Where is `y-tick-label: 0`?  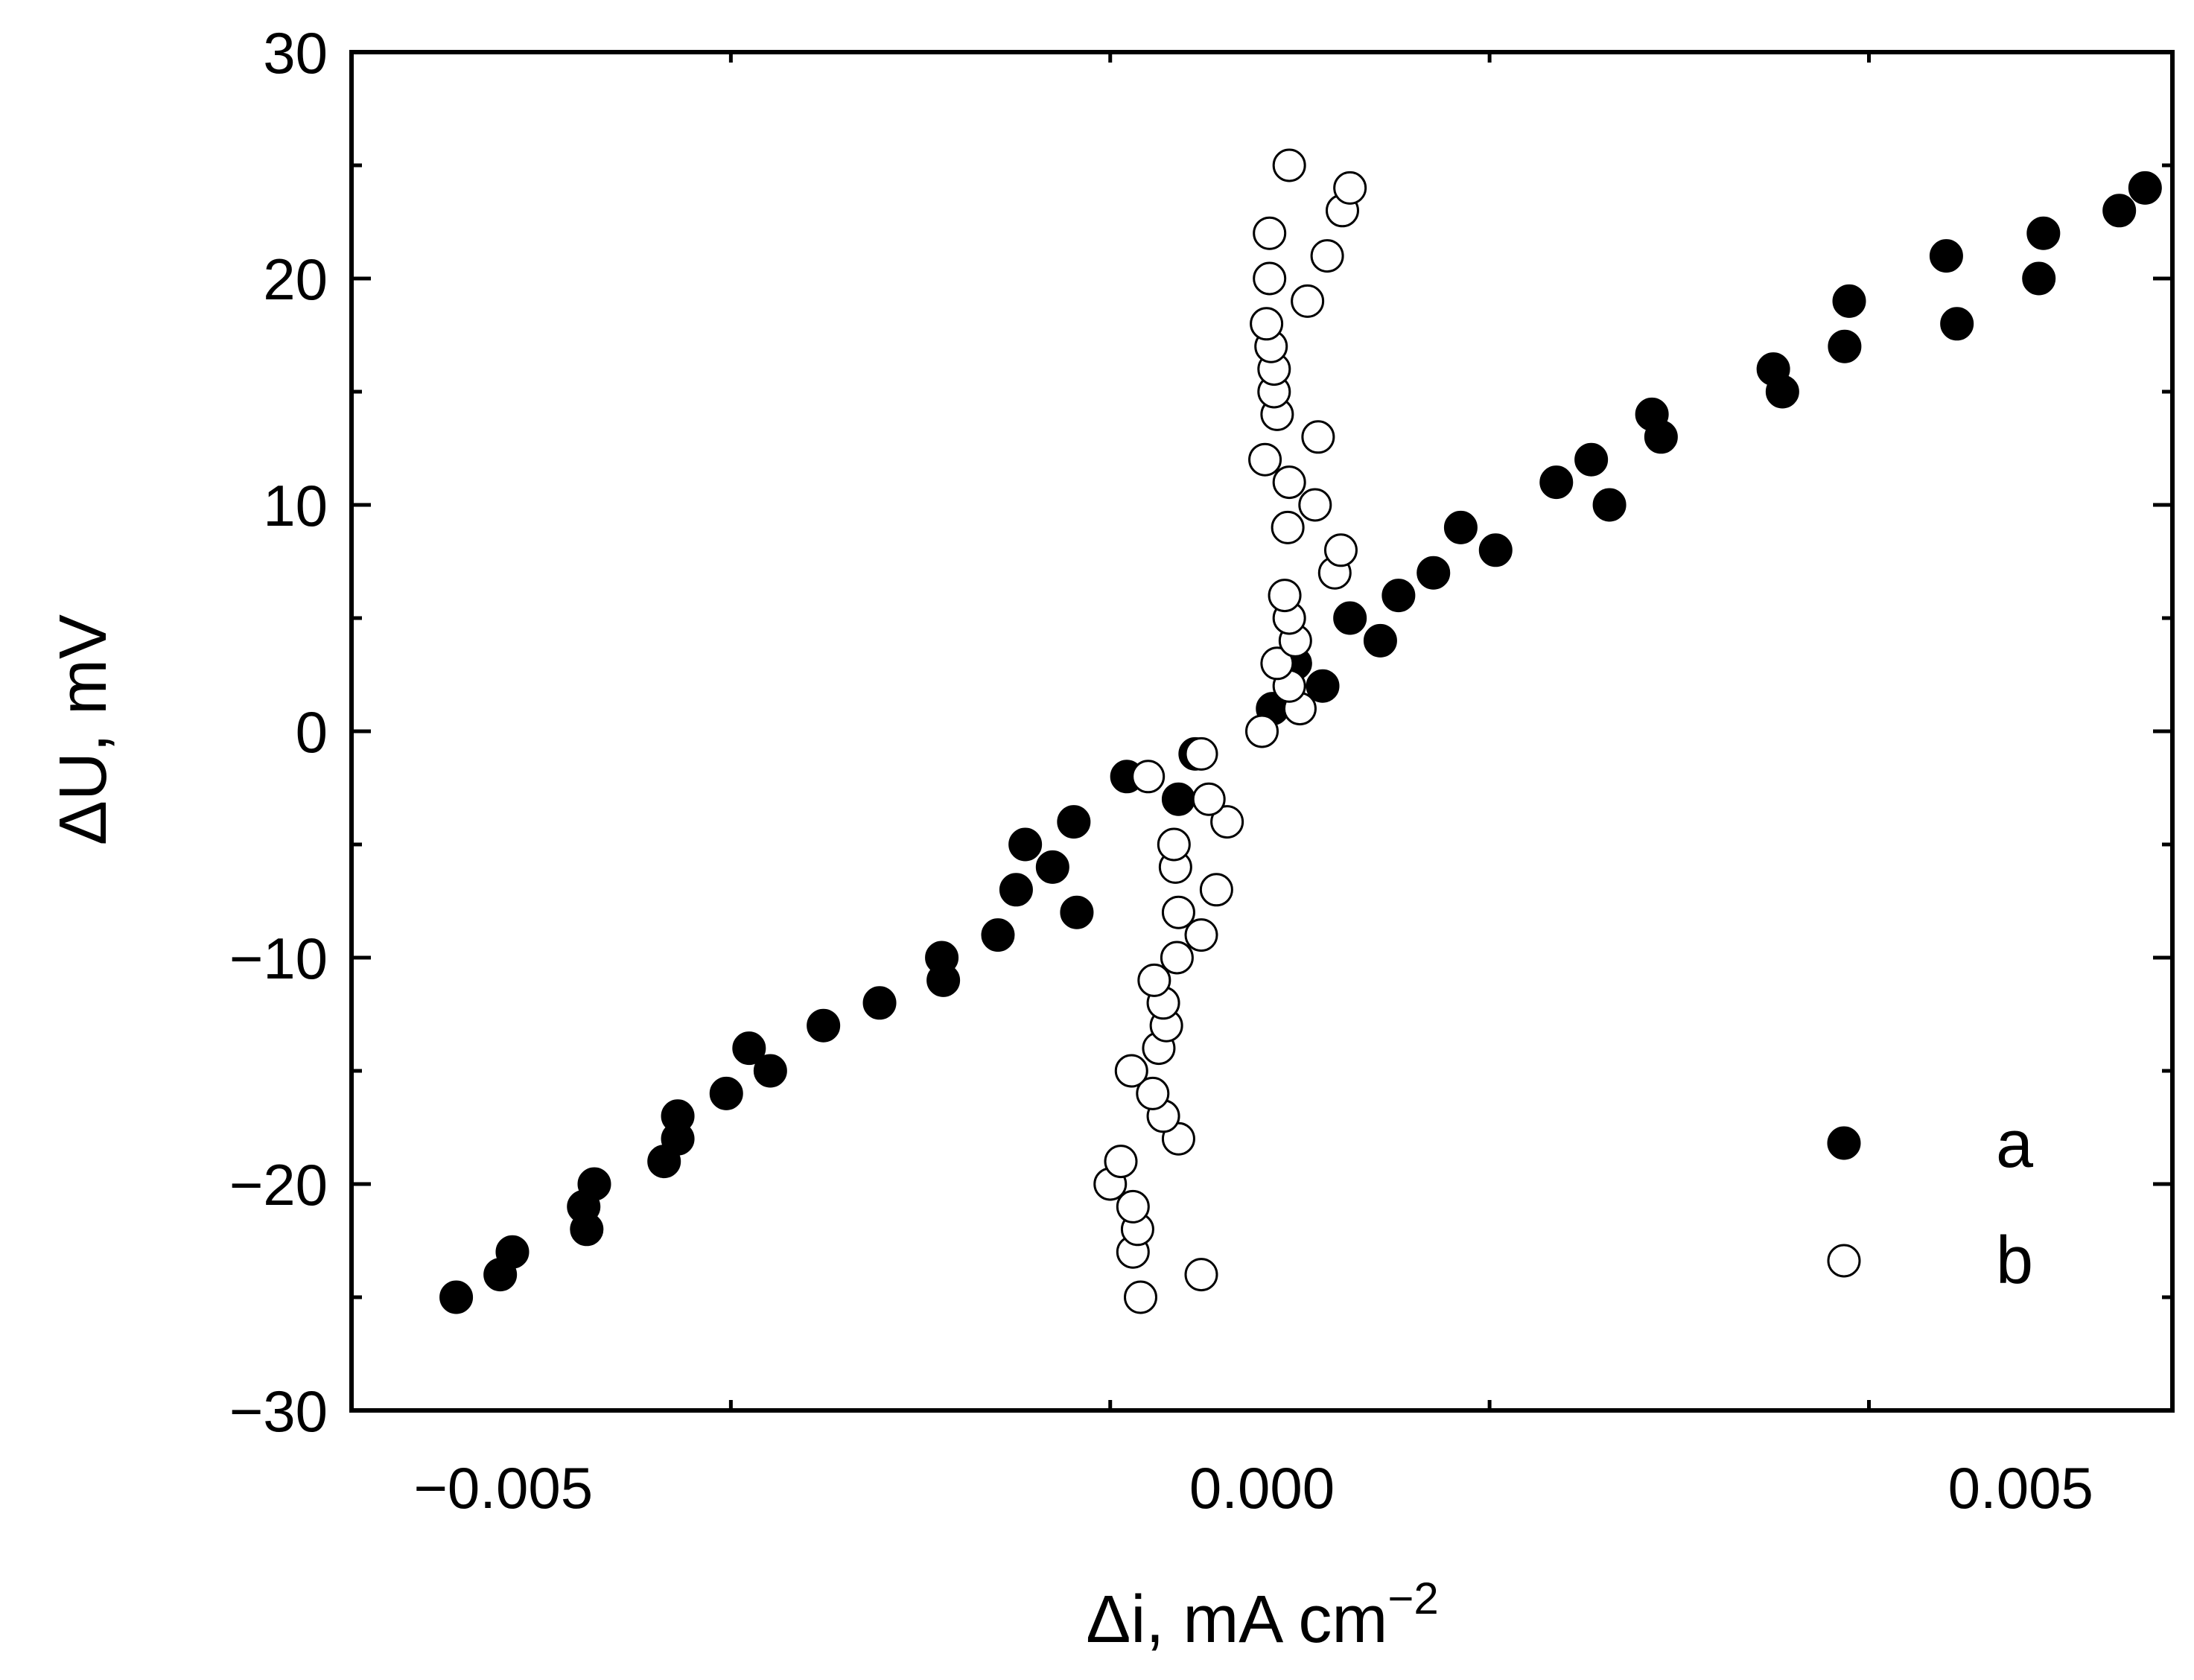 y-tick-label: 0 is located at coordinates (312, 732).